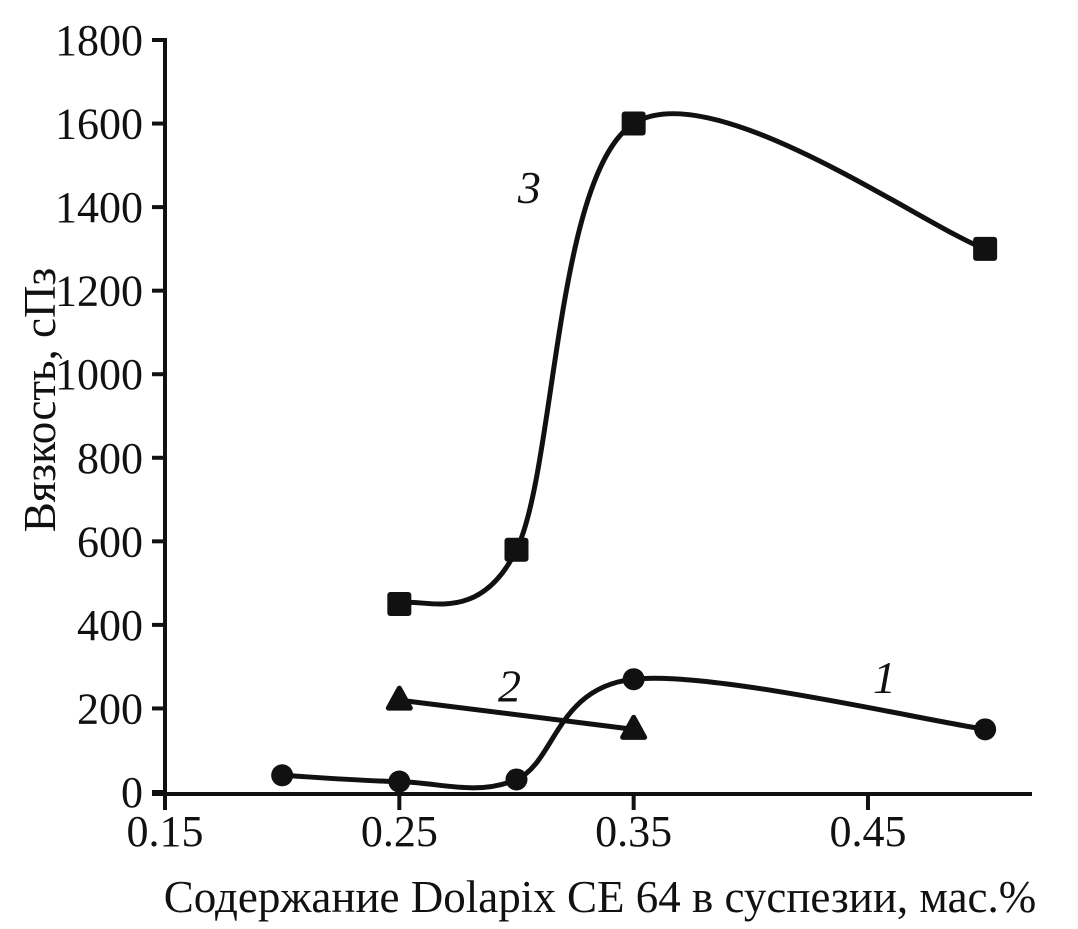 The width and height of the screenshot is (1078, 929). I want to click on y-tick-label: 400, so click(110, 625).